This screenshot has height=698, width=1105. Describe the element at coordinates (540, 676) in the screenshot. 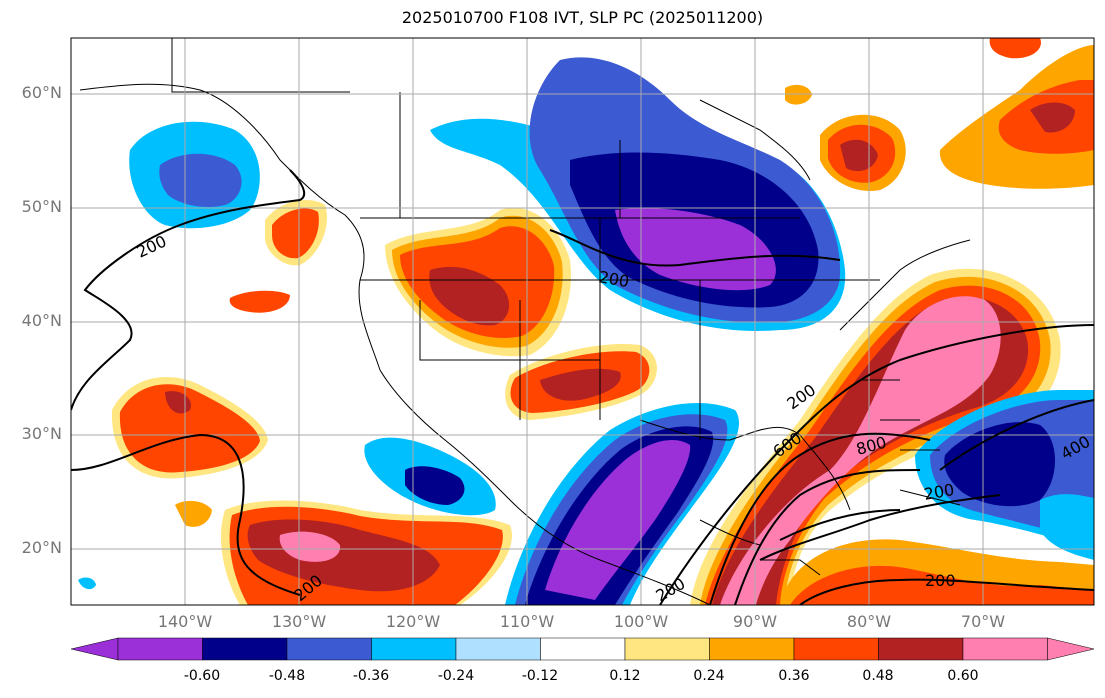

I see `colorbar-tick: -0.12` at that location.